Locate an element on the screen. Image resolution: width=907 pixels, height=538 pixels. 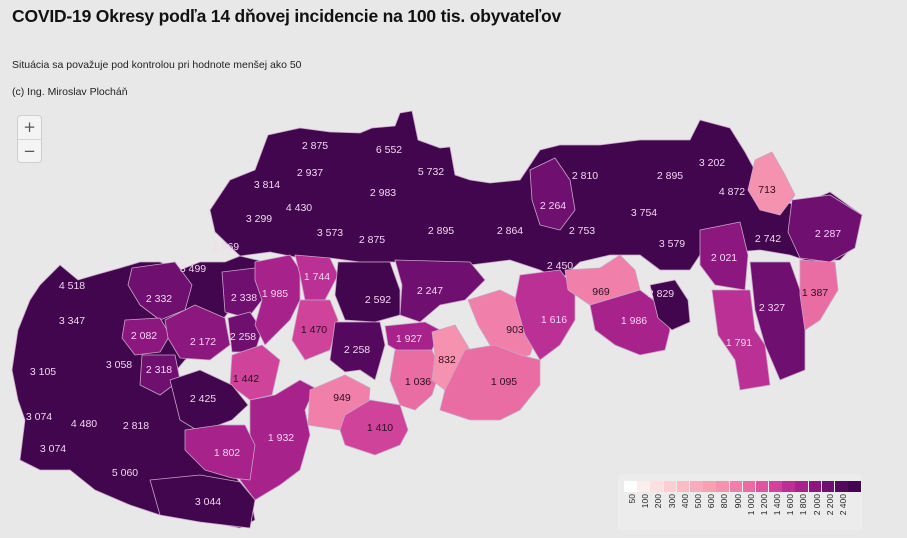
district-value-label: 832 is located at coordinates (447, 360).